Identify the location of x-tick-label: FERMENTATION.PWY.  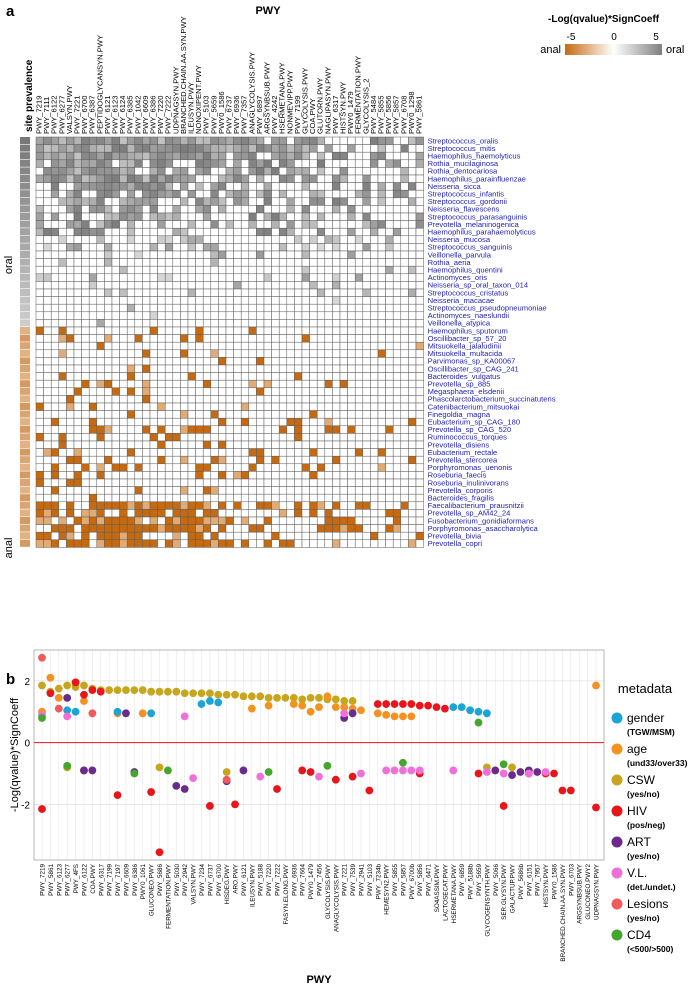
(168, 896).